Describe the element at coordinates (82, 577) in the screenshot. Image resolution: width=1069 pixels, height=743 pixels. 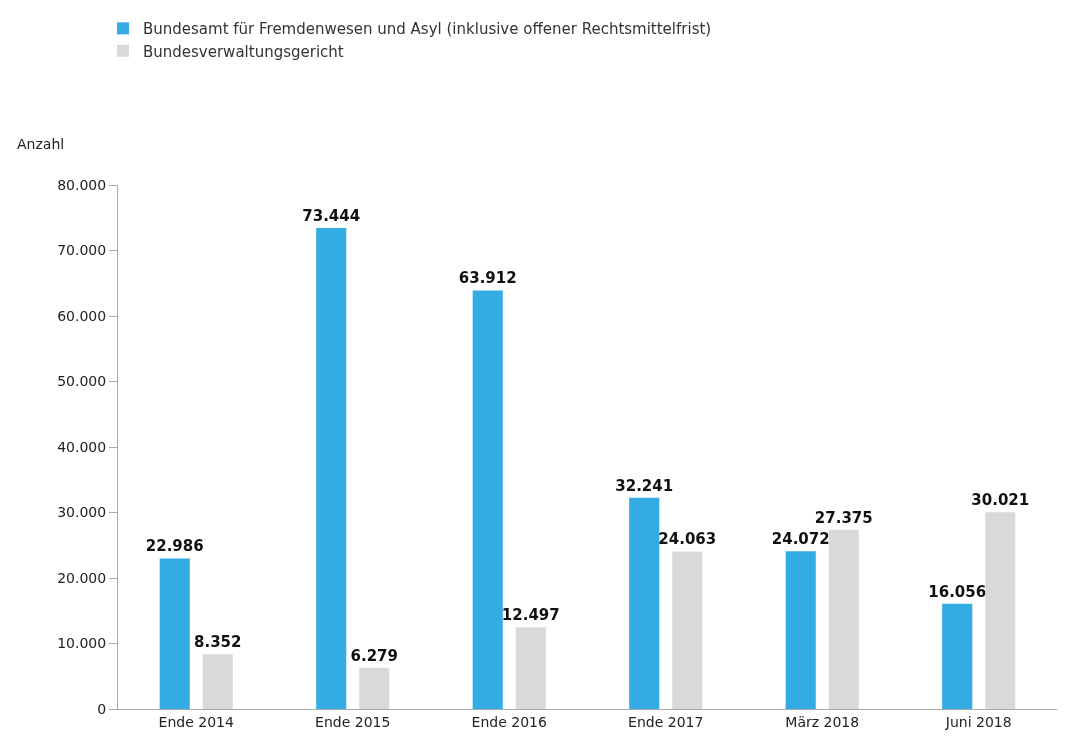
I see `y-tick-label: 20.000` at that location.